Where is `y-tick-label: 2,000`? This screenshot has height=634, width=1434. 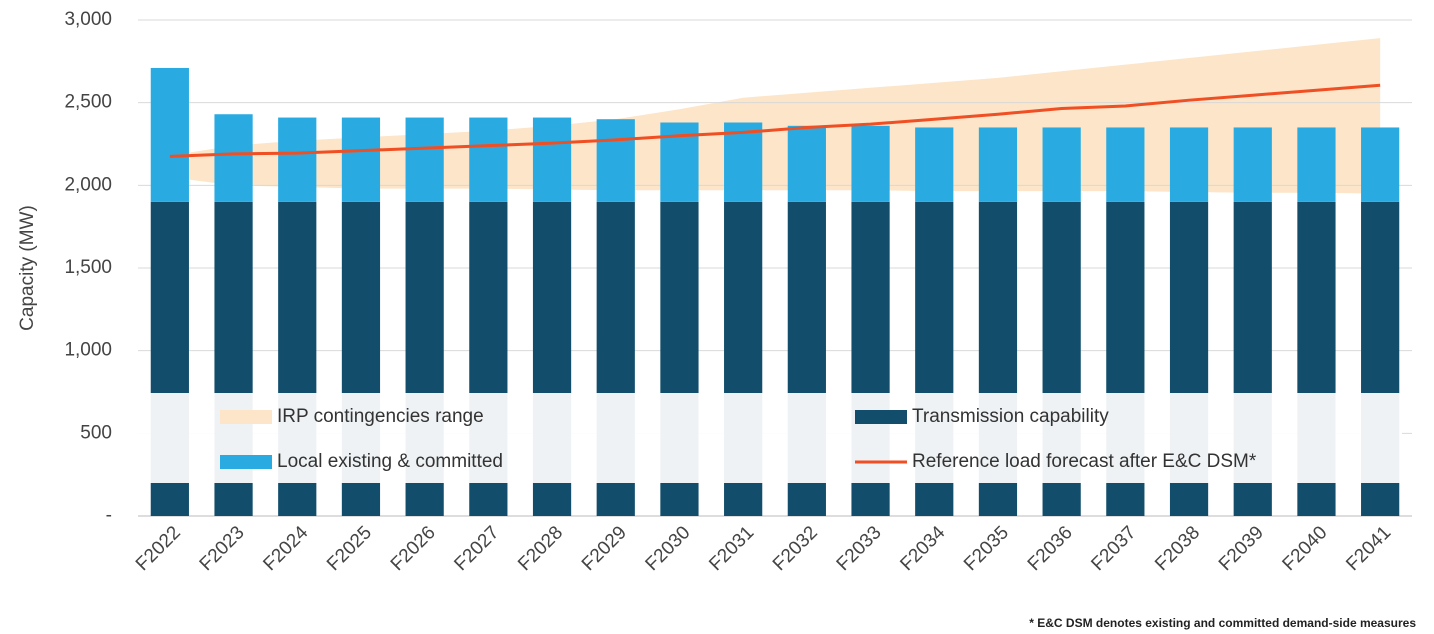
y-tick-label: 2,000 is located at coordinates (88, 184).